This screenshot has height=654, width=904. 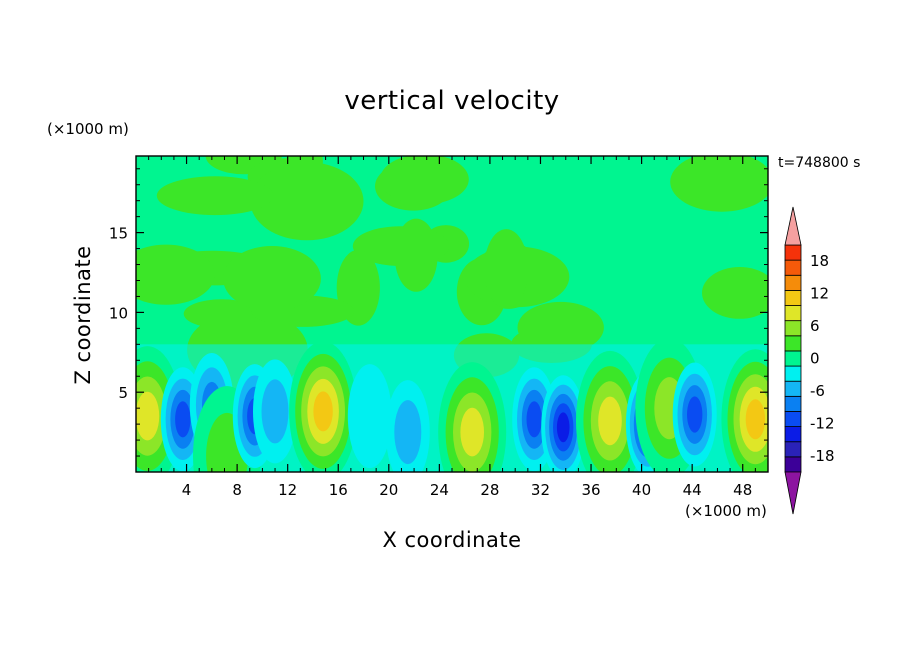 What do you see at coordinates (489, 490) in the screenshot?
I see `x-tick-label: 28` at bounding box center [489, 490].